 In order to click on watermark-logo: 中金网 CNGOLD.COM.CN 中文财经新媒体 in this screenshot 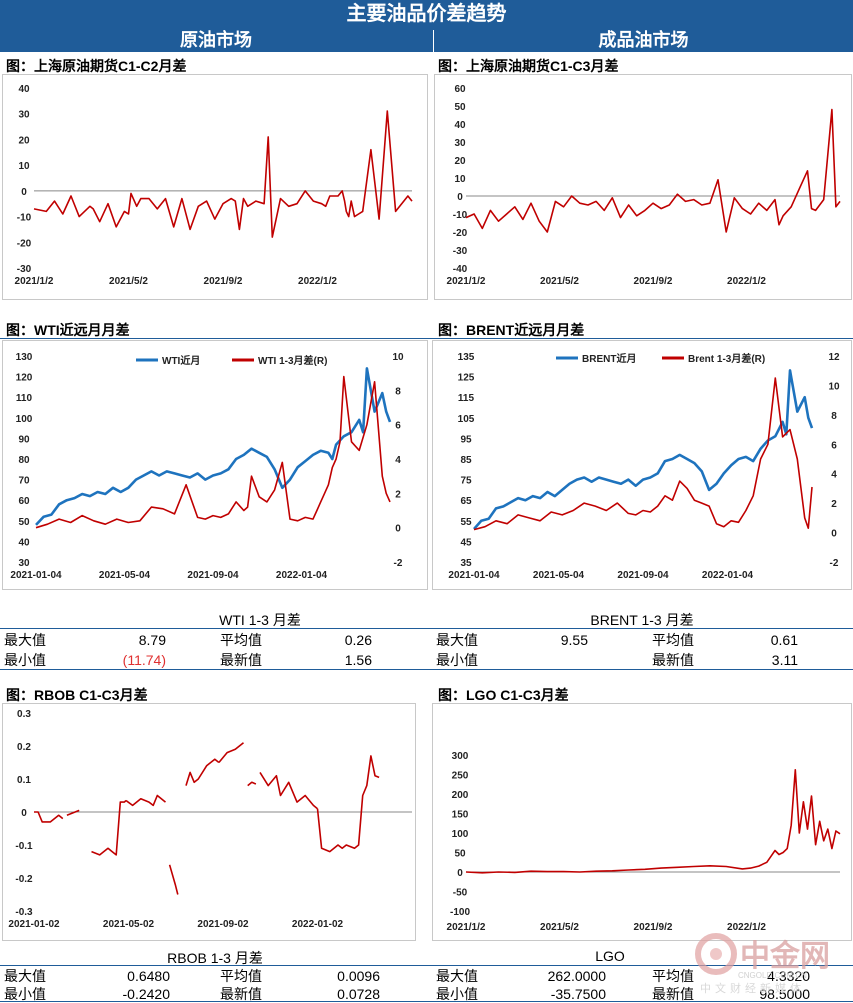, I will do `click(765, 961)`.